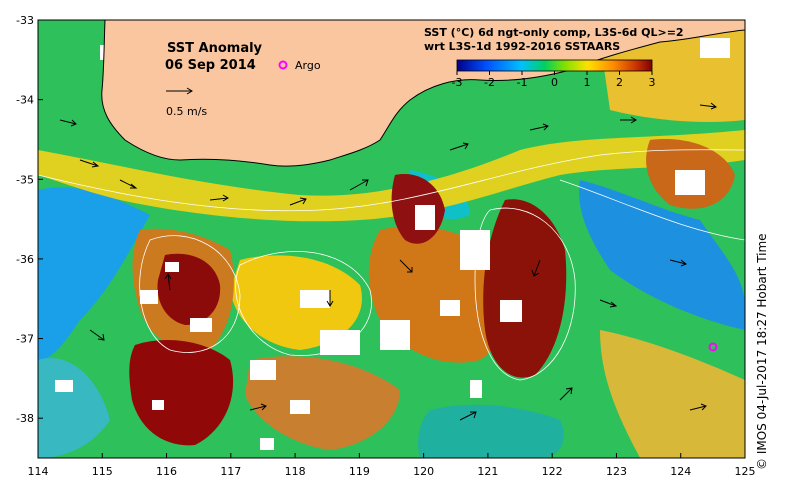 The width and height of the screenshot is (790, 492). What do you see at coordinates (423, 471) in the screenshot?
I see `lon-tick-label: 120` at bounding box center [423, 471].